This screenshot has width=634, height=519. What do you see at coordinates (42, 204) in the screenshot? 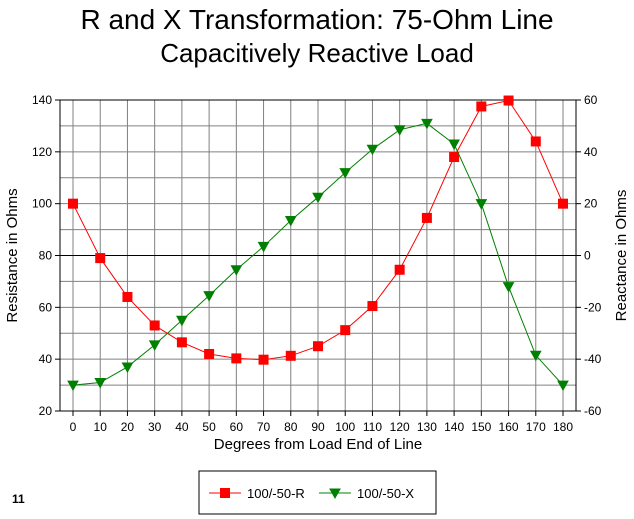
I see `left-y-tick-label: 100` at bounding box center [42, 204].